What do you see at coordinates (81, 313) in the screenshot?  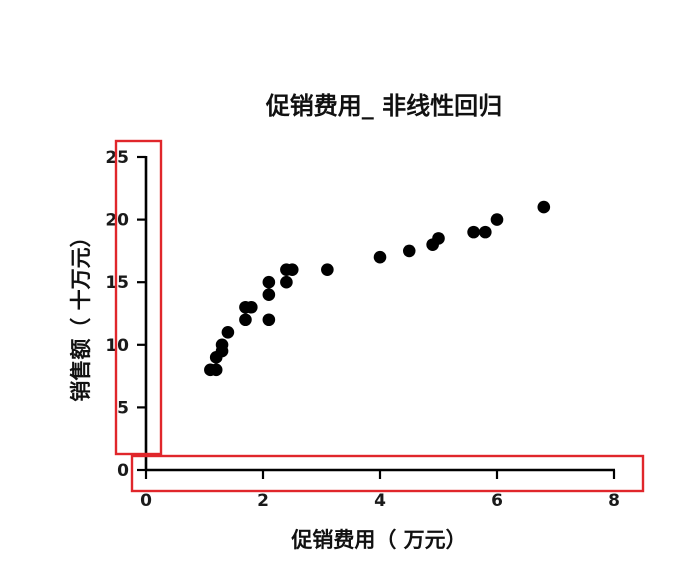 I see `y-axis-label: 销售额（ 十万元）` at bounding box center [81, 313].